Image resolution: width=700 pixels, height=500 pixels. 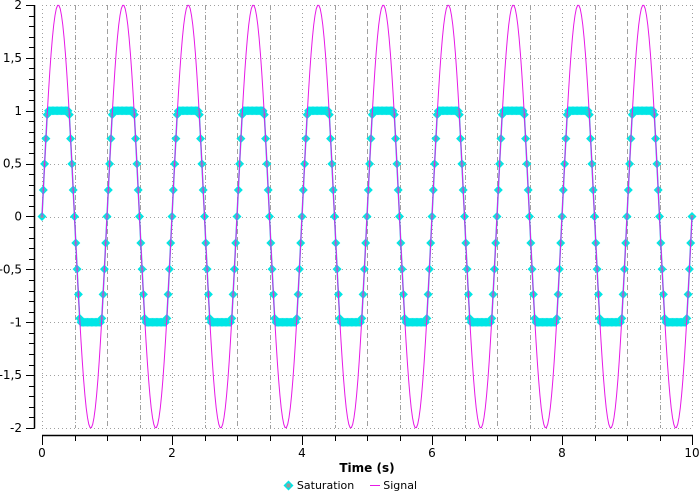 What do you see at coordinates (302, 453) in the screenshot?
I see `svg-text: 4` at bounding box center [302, 453].